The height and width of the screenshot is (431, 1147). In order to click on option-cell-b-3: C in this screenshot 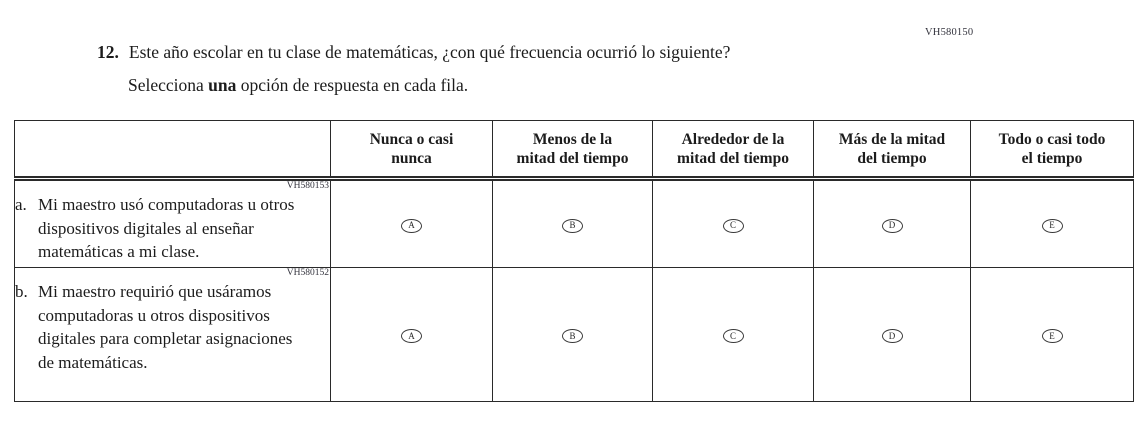, I will do `click(733, 334)`.